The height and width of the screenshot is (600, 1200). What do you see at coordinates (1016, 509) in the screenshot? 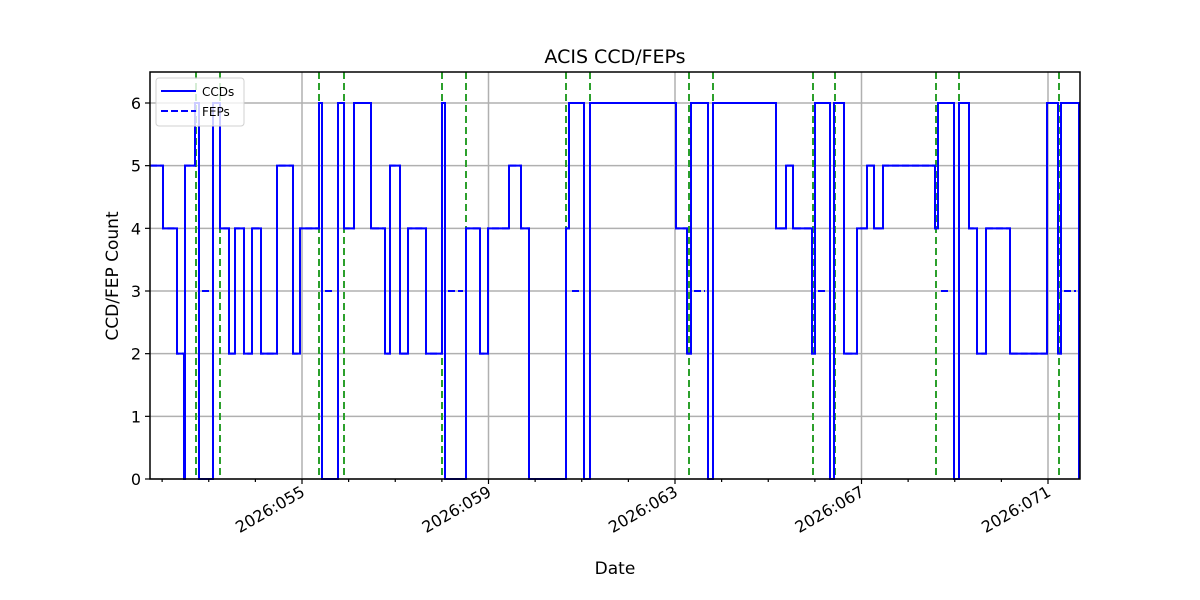
I see `x-tick-label: 2026:071` at bounding box center [1016, 509].